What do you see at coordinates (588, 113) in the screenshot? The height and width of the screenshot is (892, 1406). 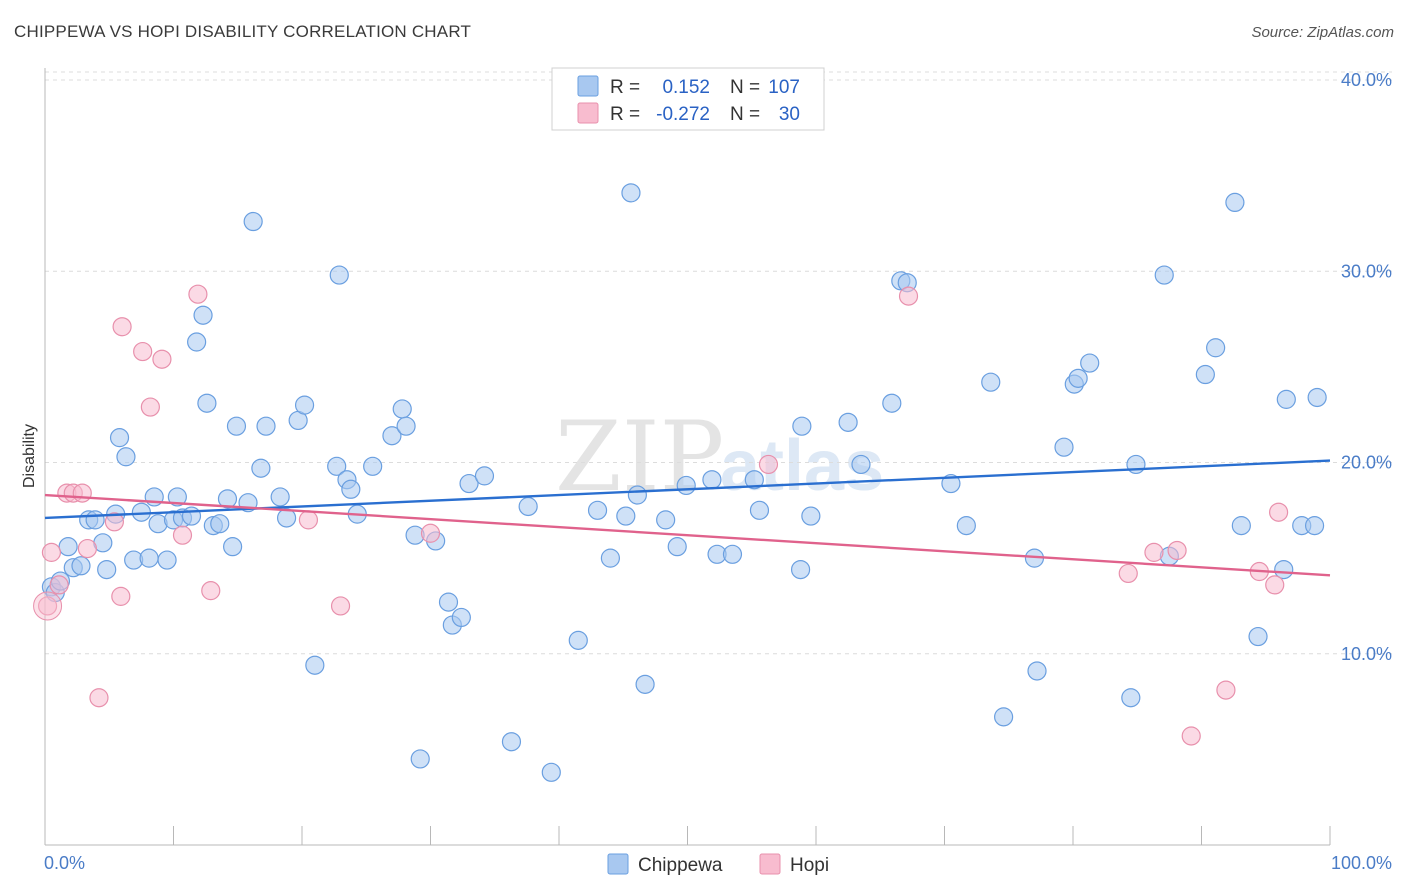 I see `legend-swatch-hopi` at bounding box center [588, 113].